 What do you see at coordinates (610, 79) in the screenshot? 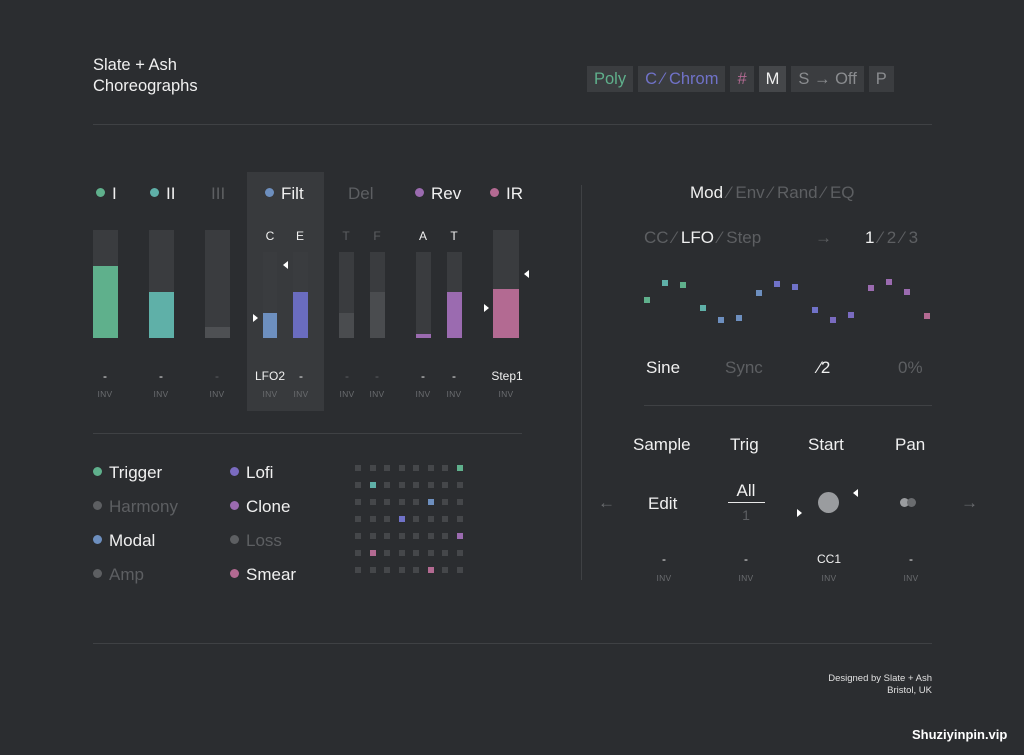
I see `poly-button: Poly` at bounding box center [610, 79].